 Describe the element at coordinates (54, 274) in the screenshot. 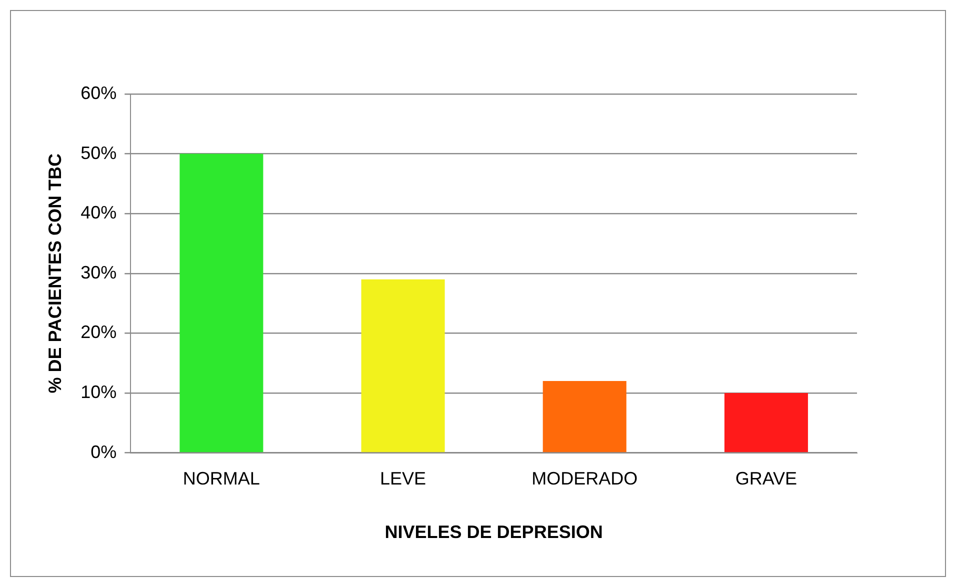

I see `y-axis-title: % DE PACIENTES CON TBC` at that location.